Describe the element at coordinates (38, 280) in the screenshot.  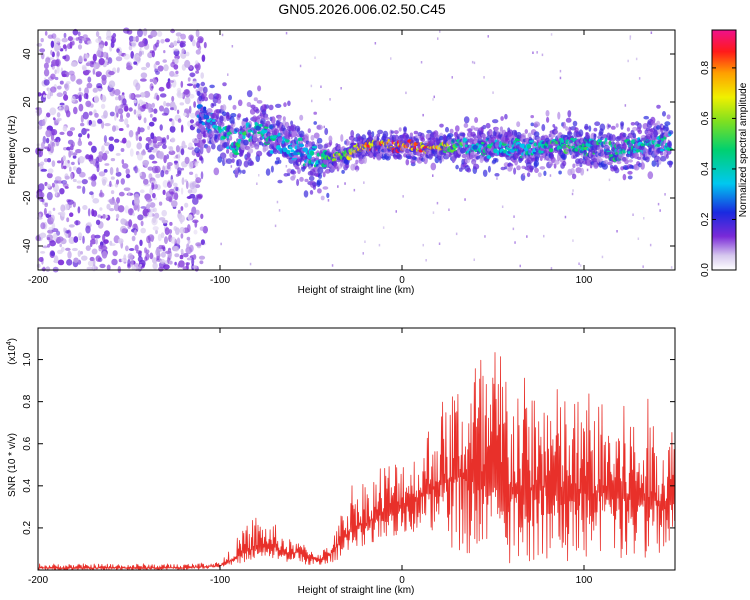
I see `x-tick-label: -200` at that location.